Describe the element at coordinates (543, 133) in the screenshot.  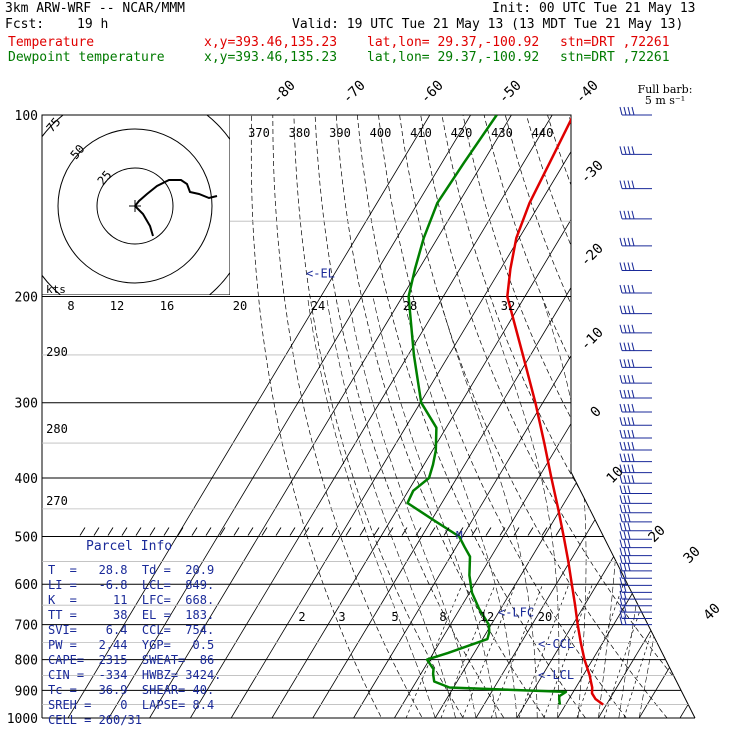
I see `theta-label: 440` at that location.